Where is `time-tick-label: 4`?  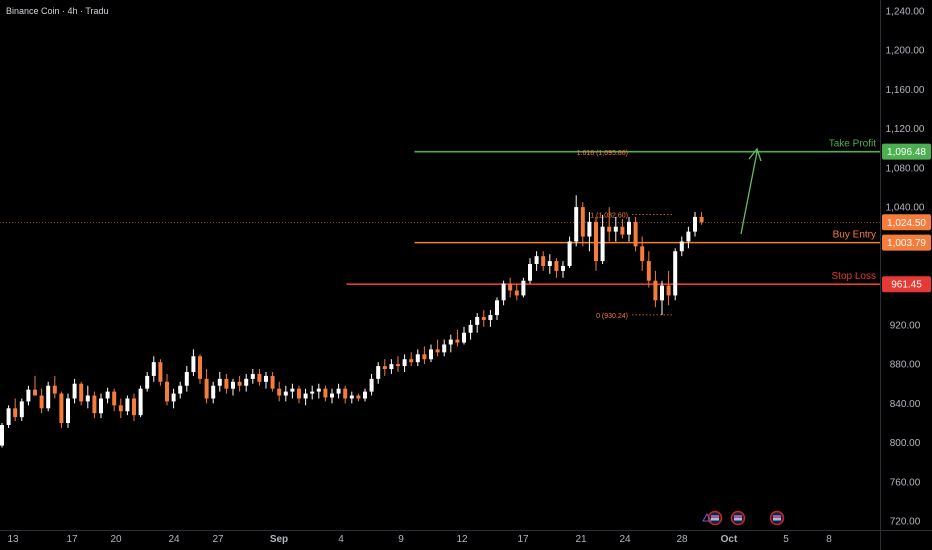
time-tick-label: 4 is located at coordinates (341, 539).